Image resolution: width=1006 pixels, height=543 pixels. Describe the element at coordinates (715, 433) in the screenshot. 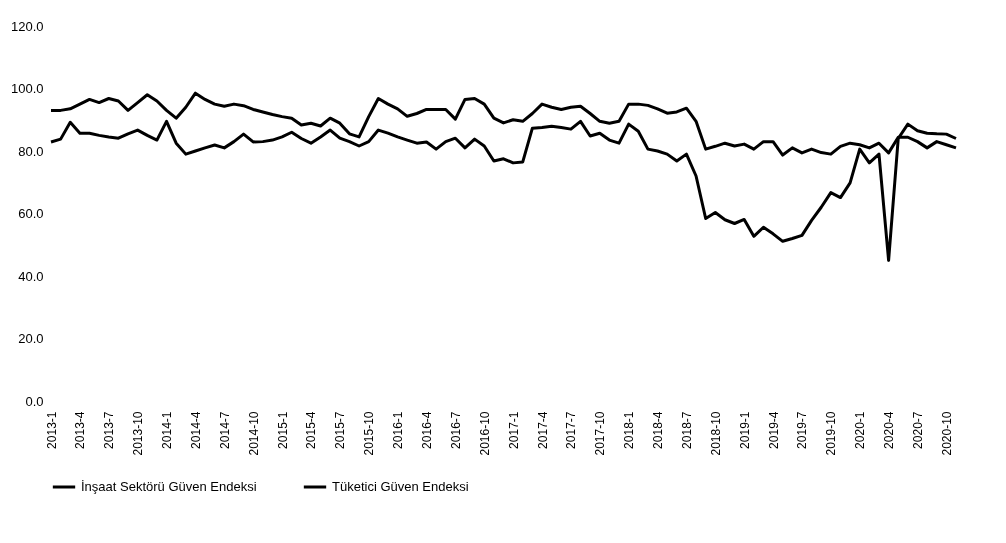

I see `x-tick-label: 2018-10` at that location.